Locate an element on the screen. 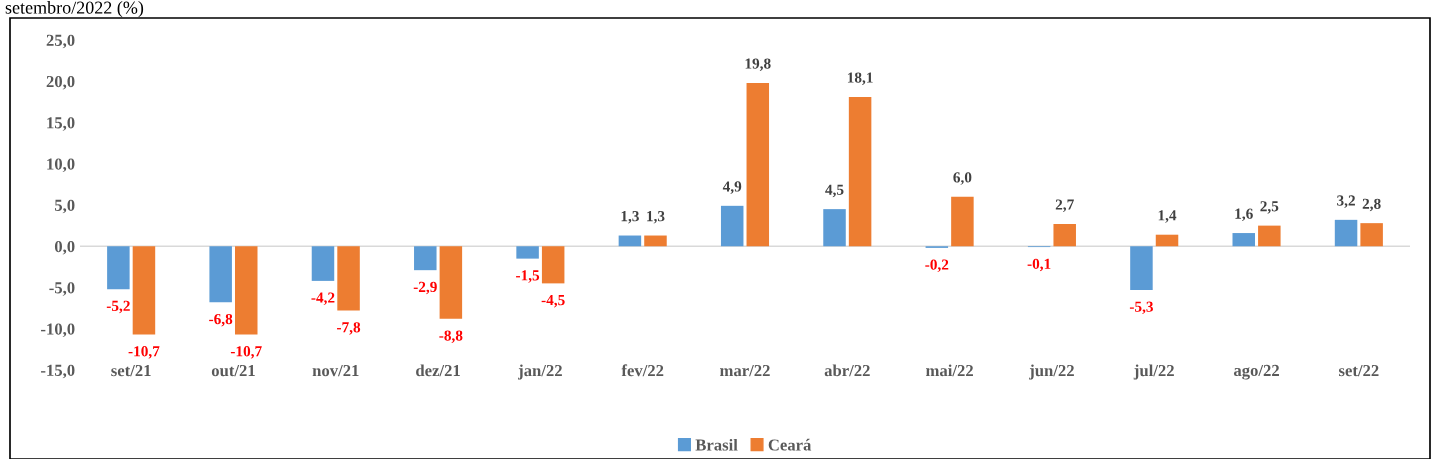 This screenshot has width=1436, height=459. x-tick-label: jul/22 is located at coordinates (1153, 372).